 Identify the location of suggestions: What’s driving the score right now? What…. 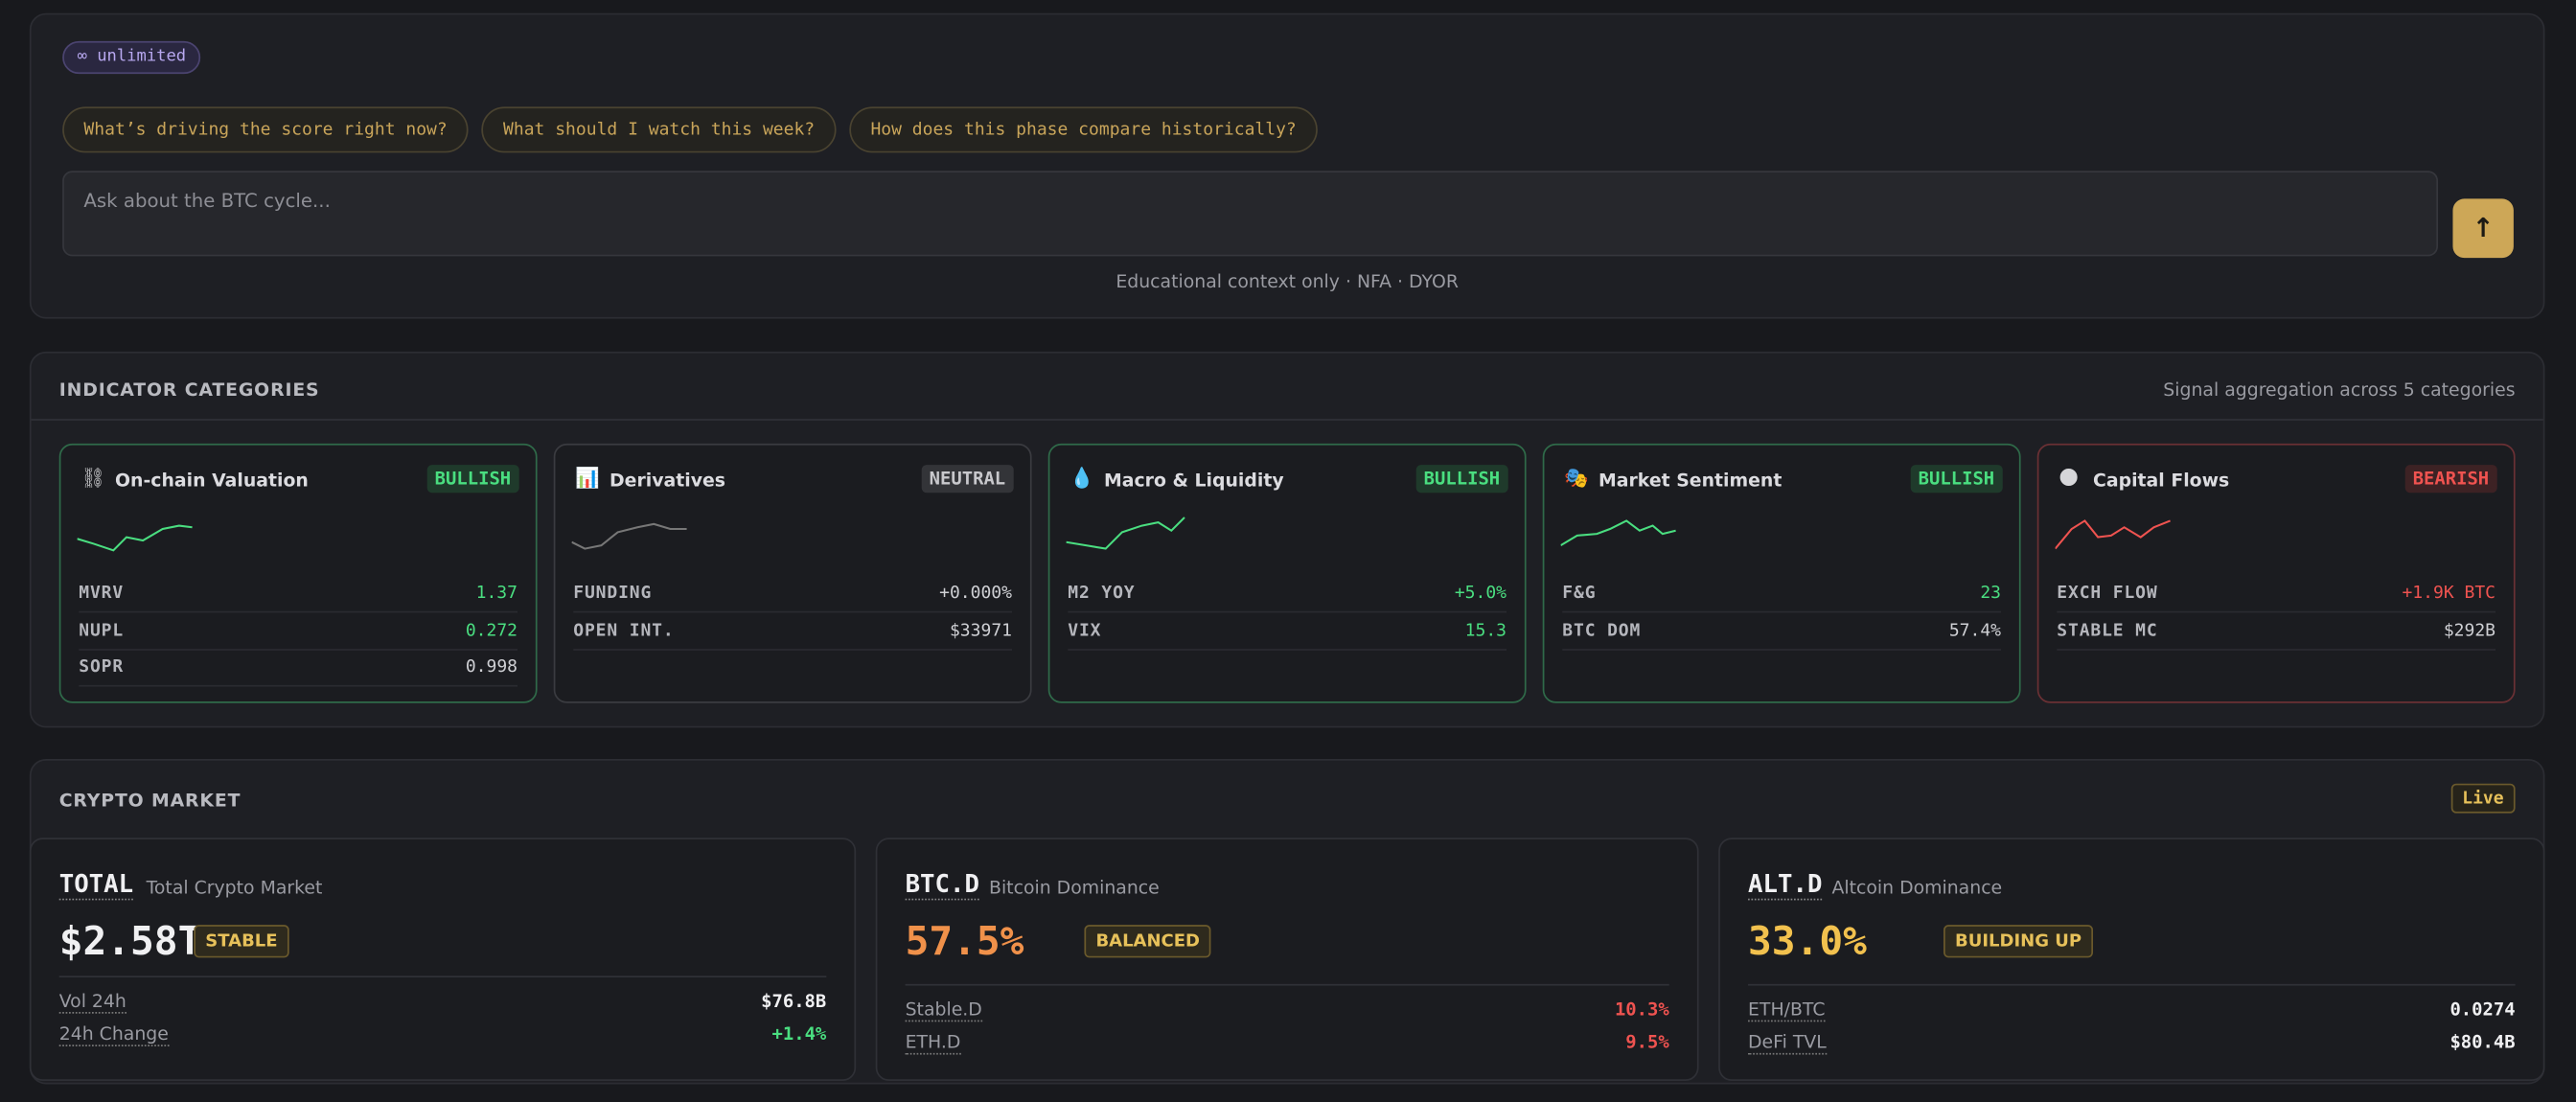
(690, 129).